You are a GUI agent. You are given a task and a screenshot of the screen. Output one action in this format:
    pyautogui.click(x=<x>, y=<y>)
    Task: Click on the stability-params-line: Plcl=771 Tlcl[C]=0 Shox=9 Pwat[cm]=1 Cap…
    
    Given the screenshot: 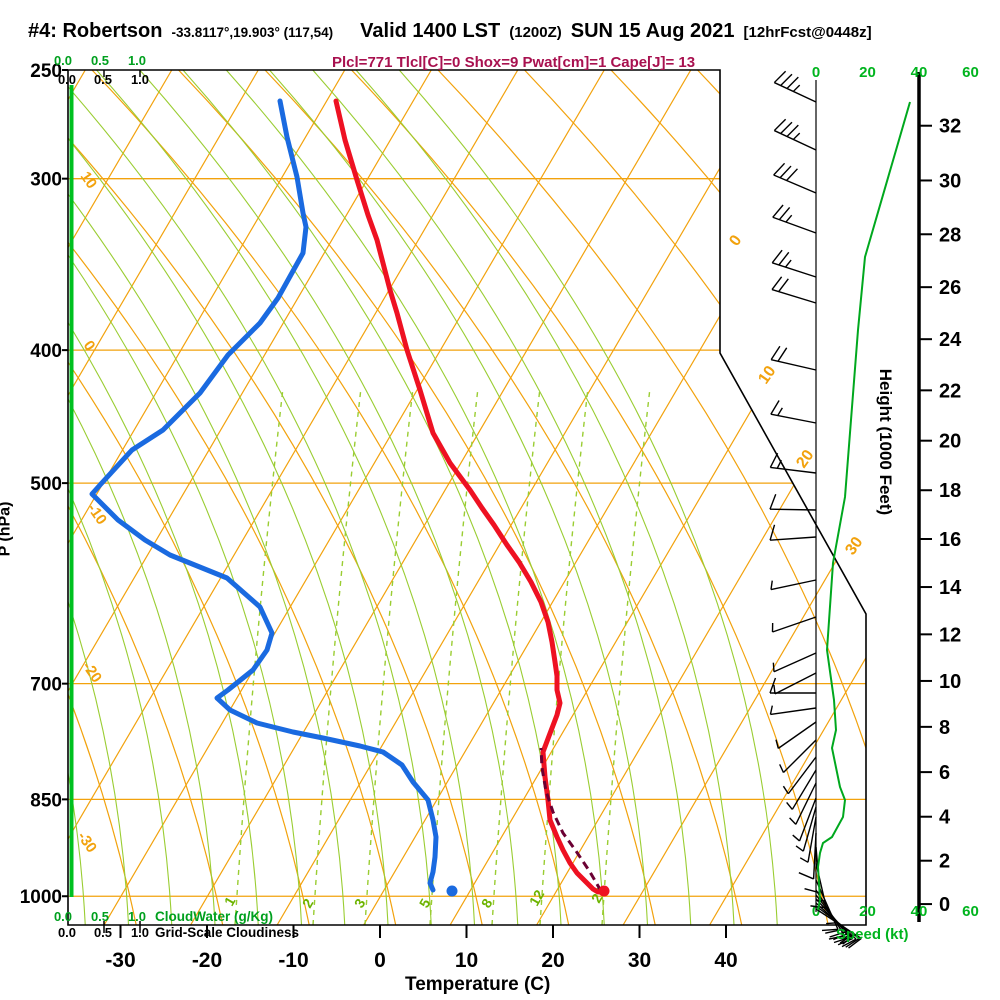 What is the action you would take?
    pyautogui.click(x=514, y=62)
    